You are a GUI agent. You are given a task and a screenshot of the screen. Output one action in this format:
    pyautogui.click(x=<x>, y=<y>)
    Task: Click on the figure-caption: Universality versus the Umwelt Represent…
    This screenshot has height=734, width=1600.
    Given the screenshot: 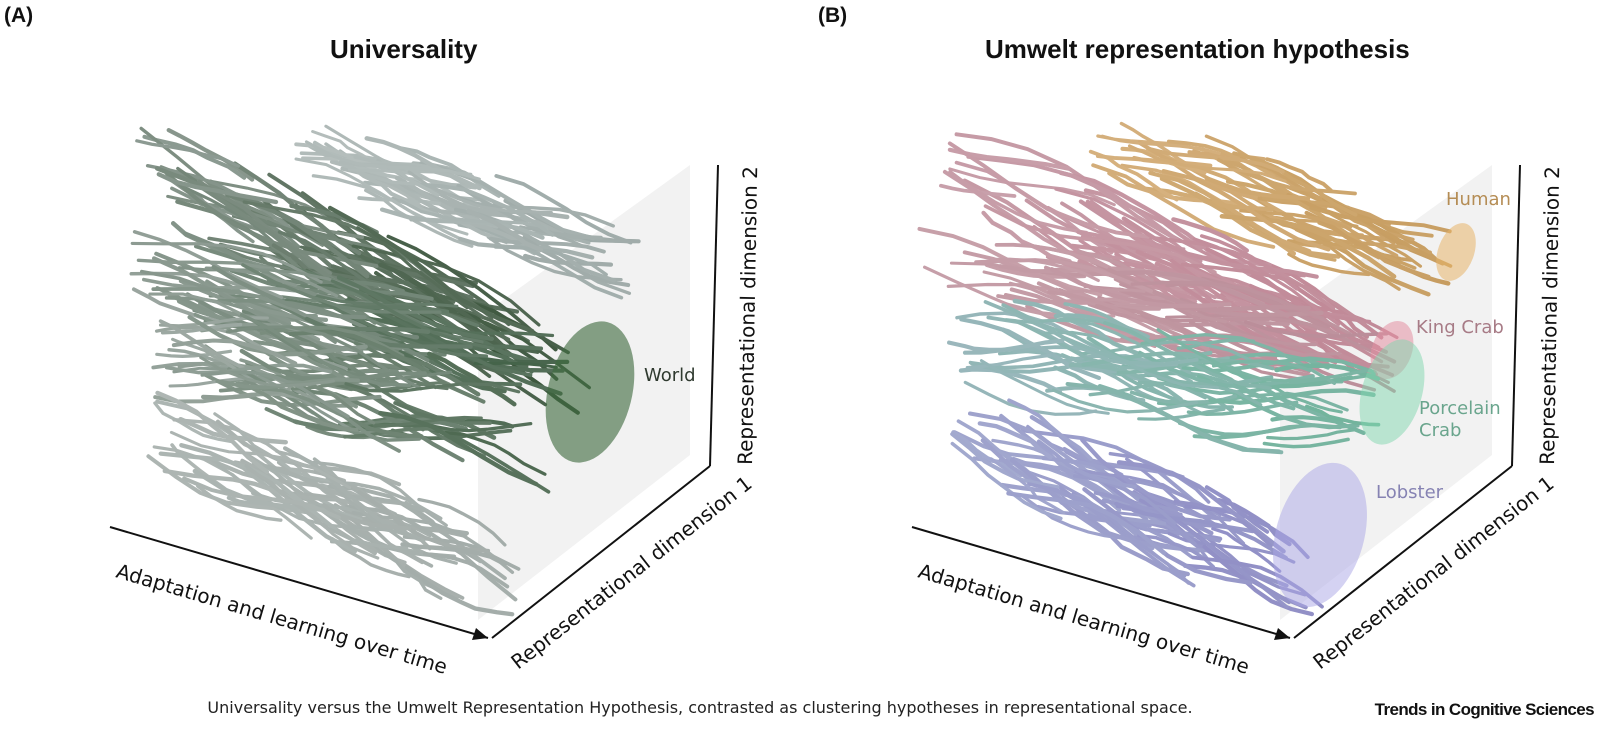 What is the action you would take?
    pyautogui.click(x=700, y=707)
    